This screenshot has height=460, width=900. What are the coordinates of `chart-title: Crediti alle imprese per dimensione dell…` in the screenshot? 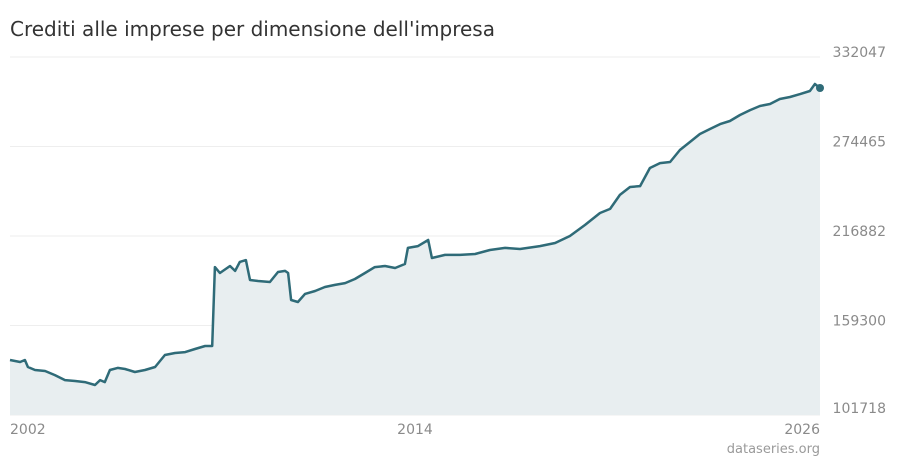 It's located at (252, 29).